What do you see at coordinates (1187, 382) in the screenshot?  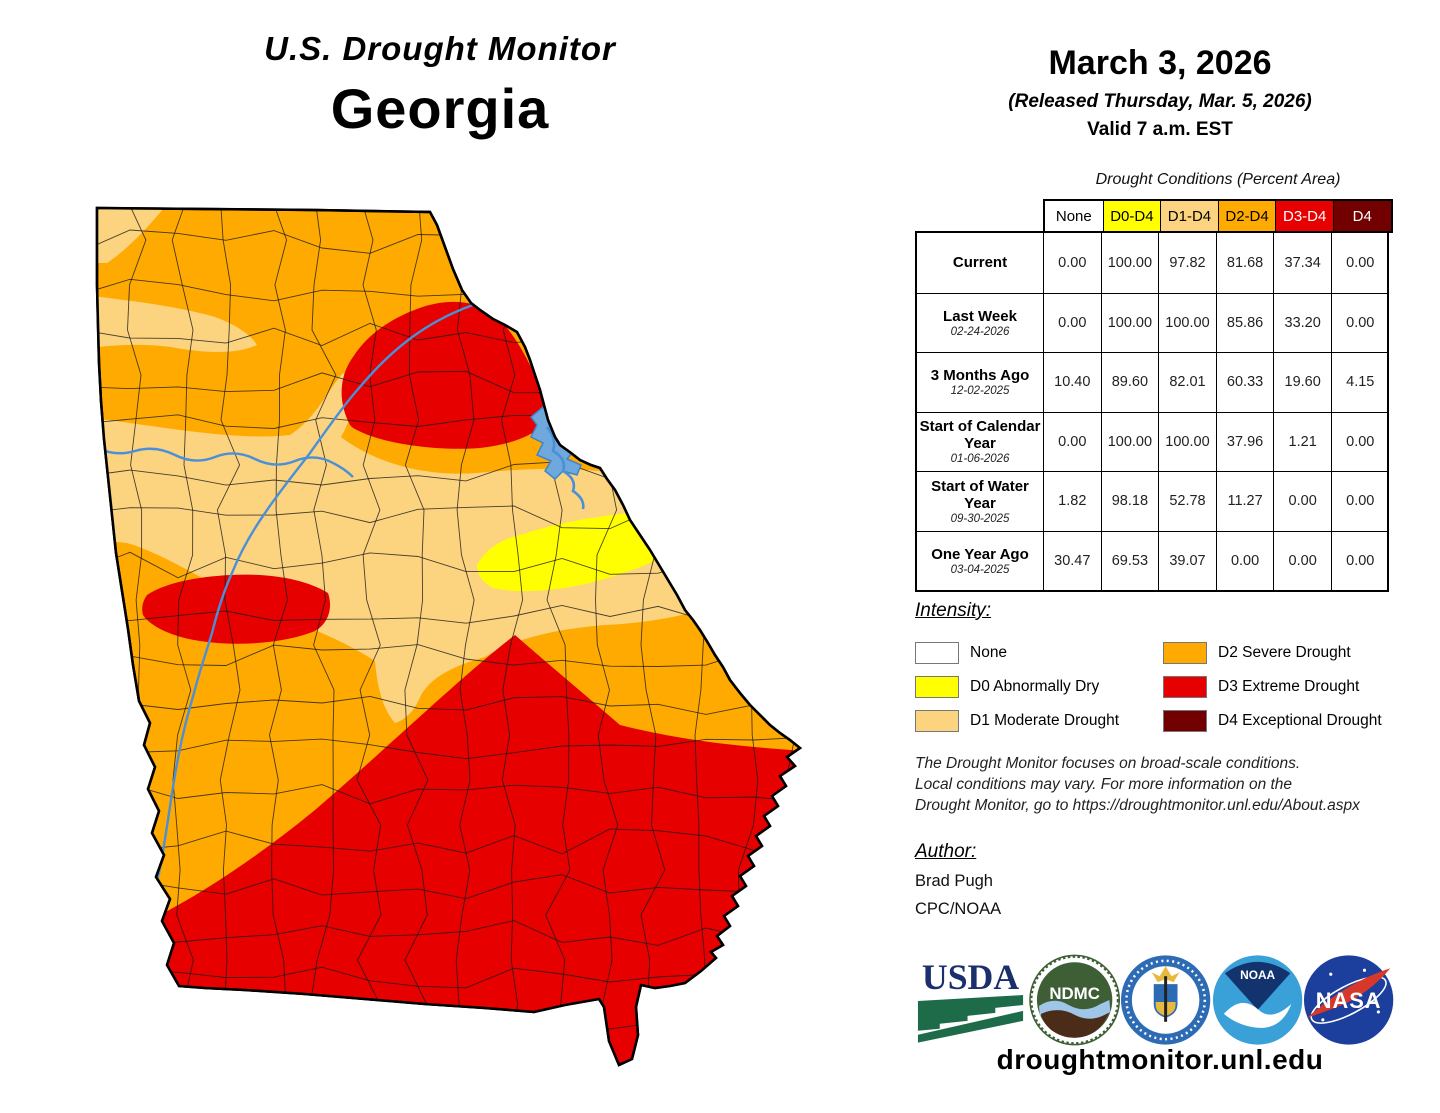 I see `table-value-cell: 82.01` at bounding box center [1187, 382].